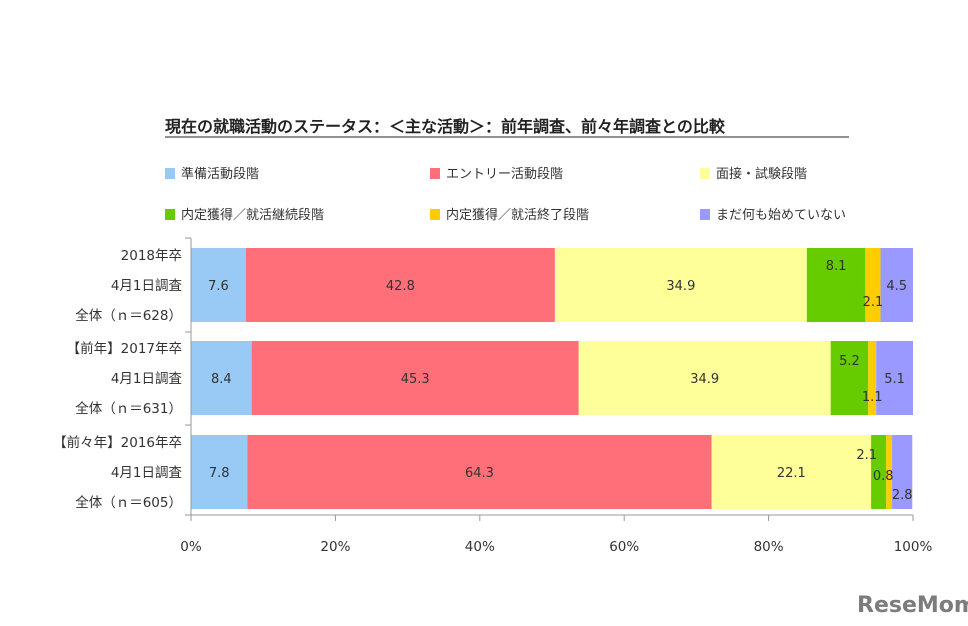  I want to click on x-tick-label: 40%, so click(480, 547).